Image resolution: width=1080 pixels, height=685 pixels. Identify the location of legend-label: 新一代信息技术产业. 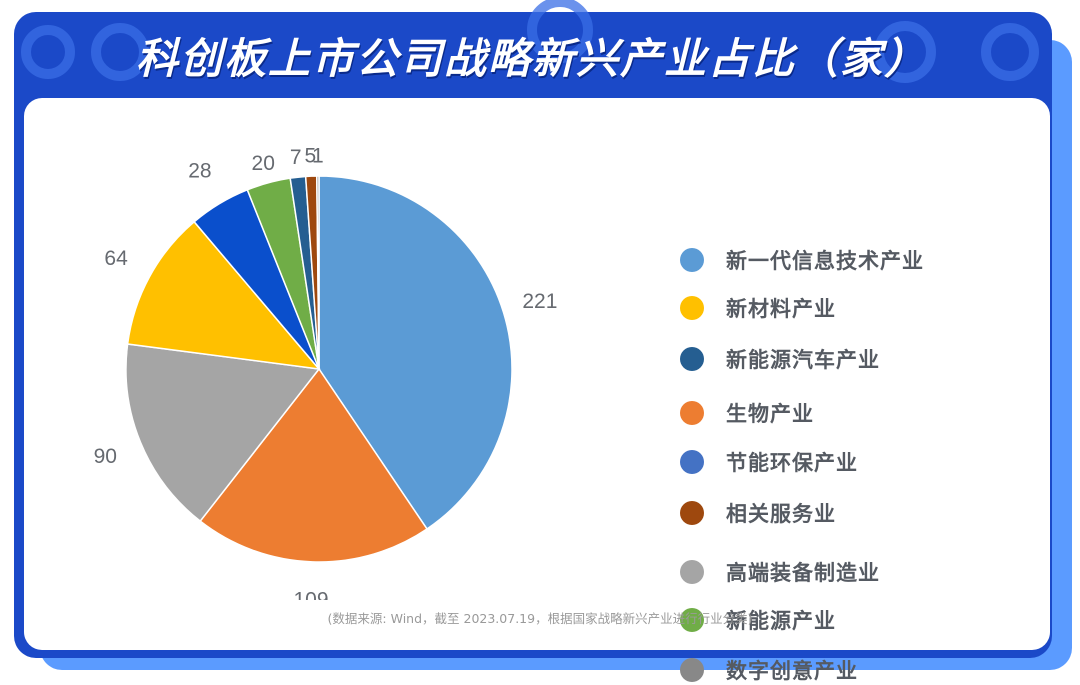
(825, 261).